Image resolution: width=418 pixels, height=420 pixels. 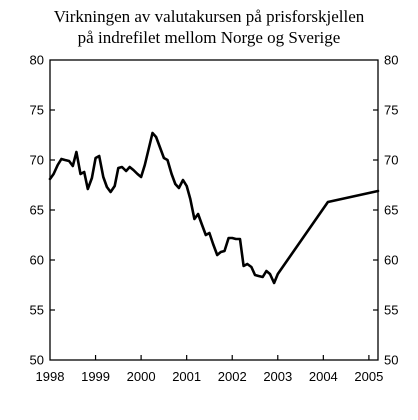 I want to click on y-tick-label-right: 75, so click(x=391, y=110).